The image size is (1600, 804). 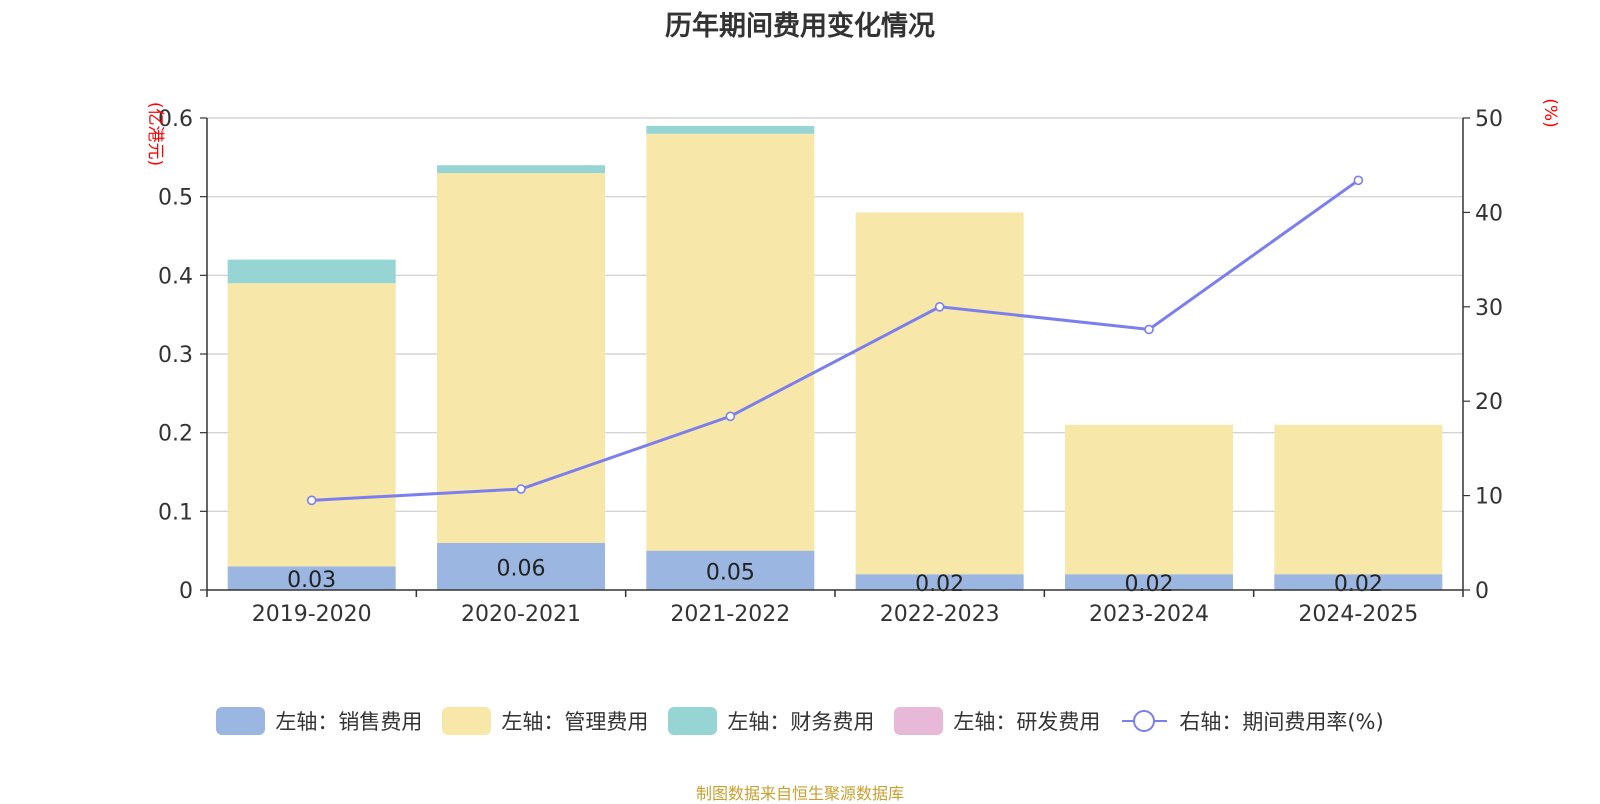 What do you see at coordinates (1145, 721) in the screenshot?
I see `legend-line-marker-icon` at bounding box center [1145, 721].